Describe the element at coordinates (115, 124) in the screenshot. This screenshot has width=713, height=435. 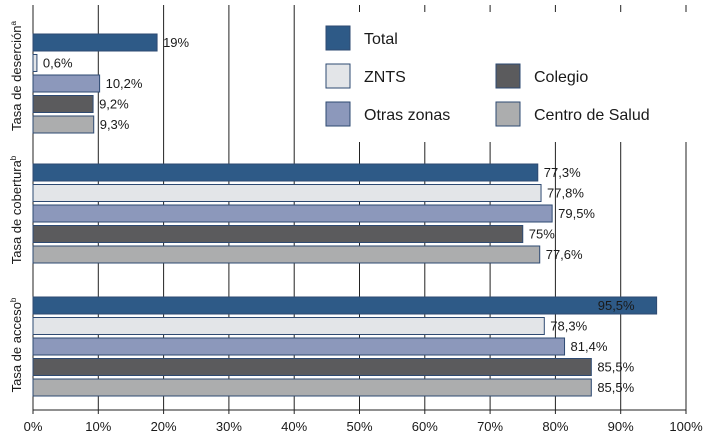
I see `data-label: 9,3%` at that location.